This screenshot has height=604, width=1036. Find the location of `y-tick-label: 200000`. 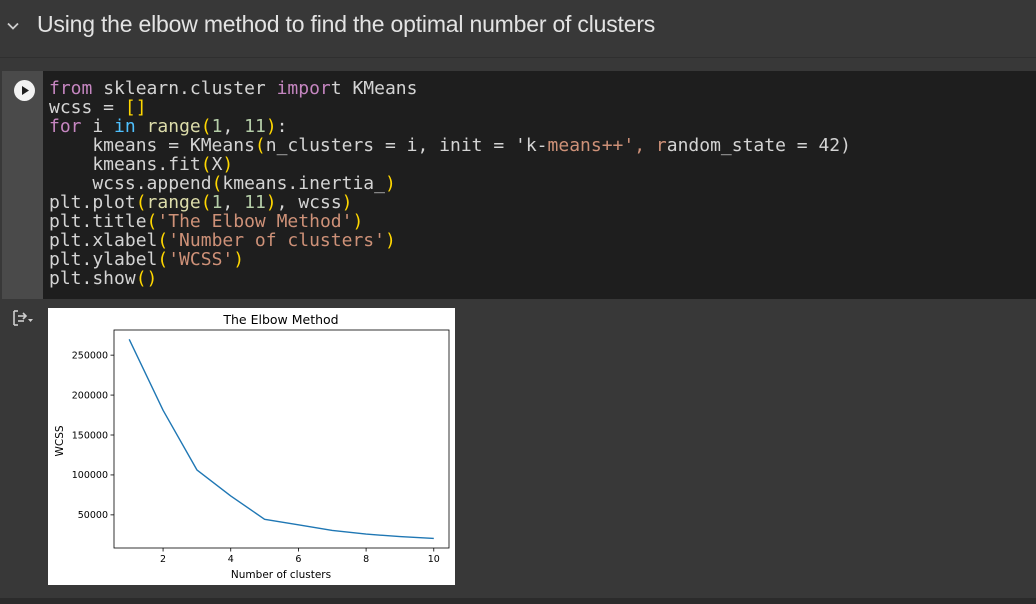

y-tick-label: 200000 is located at coordinates (90, 395).